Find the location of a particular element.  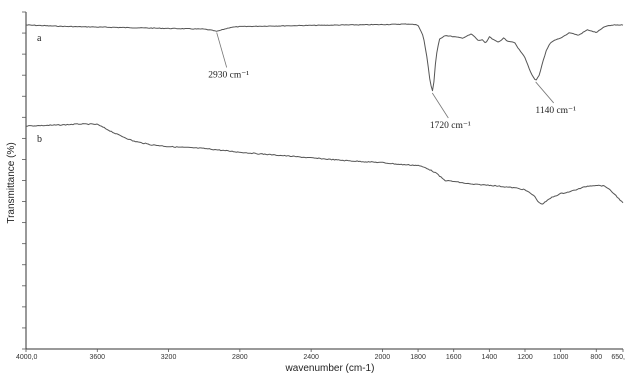

x-tick-label: 1600 is located at coordinates (454, 357).